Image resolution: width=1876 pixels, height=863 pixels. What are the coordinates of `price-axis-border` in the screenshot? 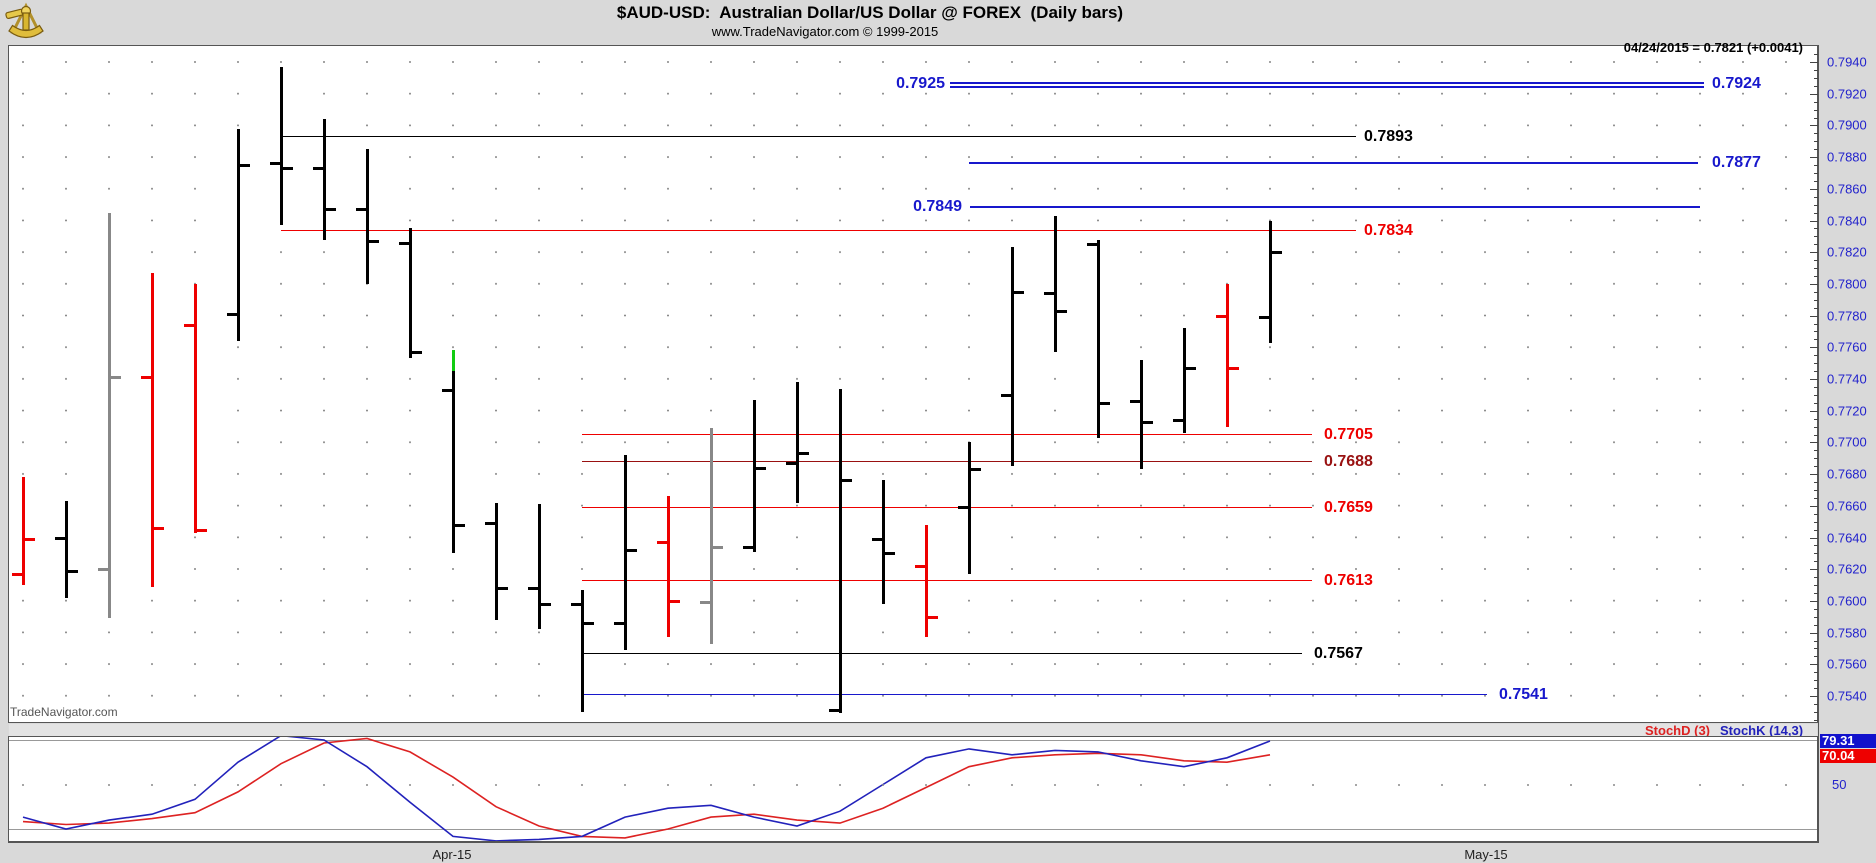 It's located at (1818, 444).